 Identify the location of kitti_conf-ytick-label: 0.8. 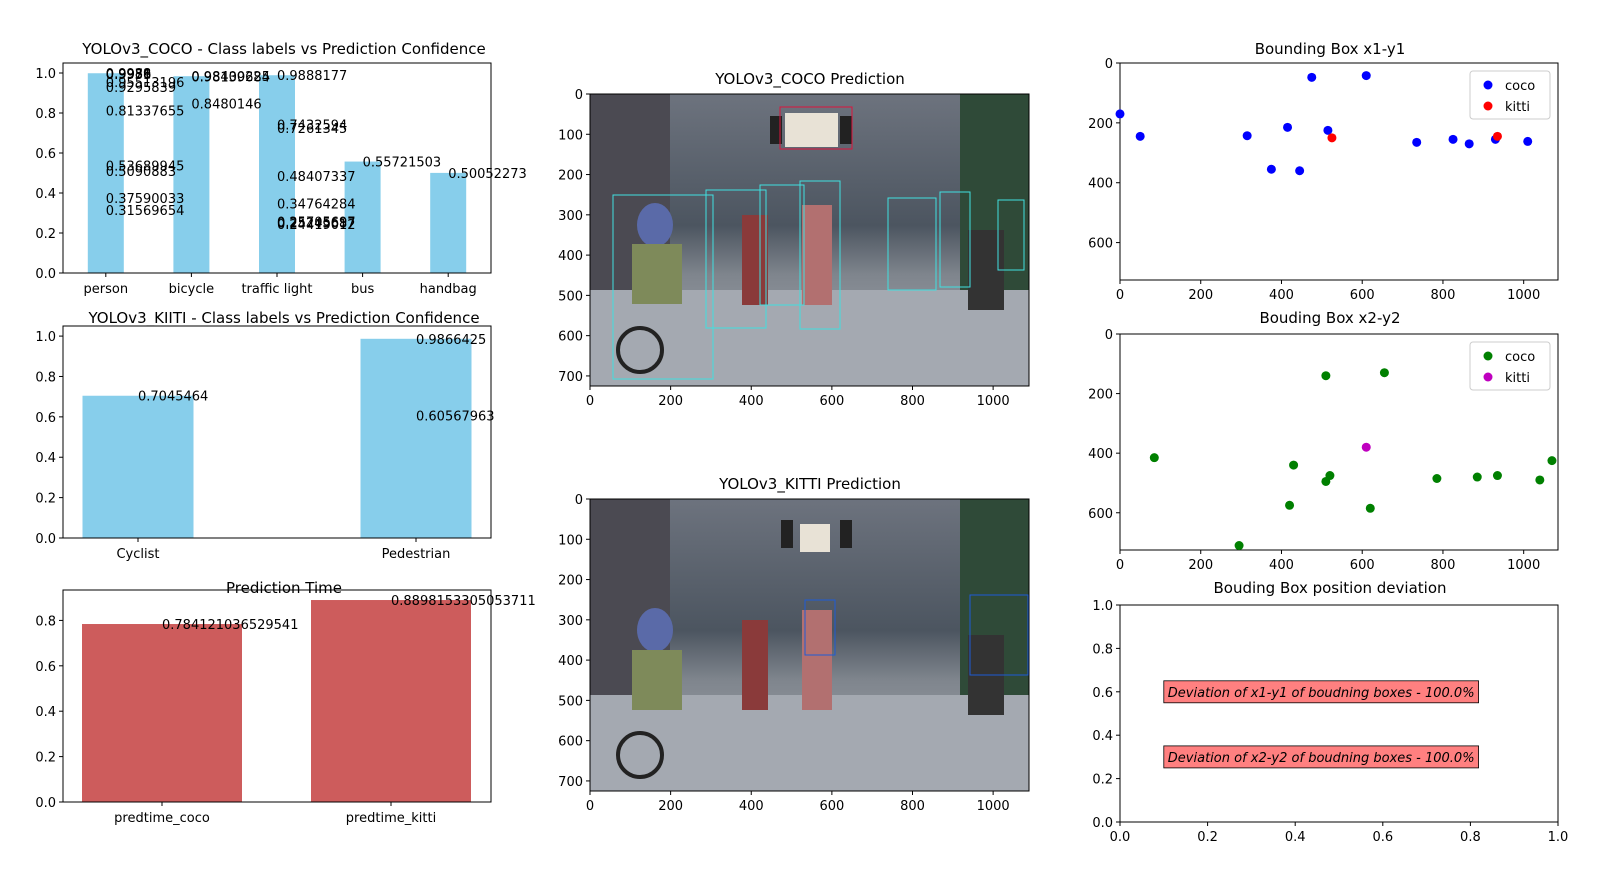
(45, 377).